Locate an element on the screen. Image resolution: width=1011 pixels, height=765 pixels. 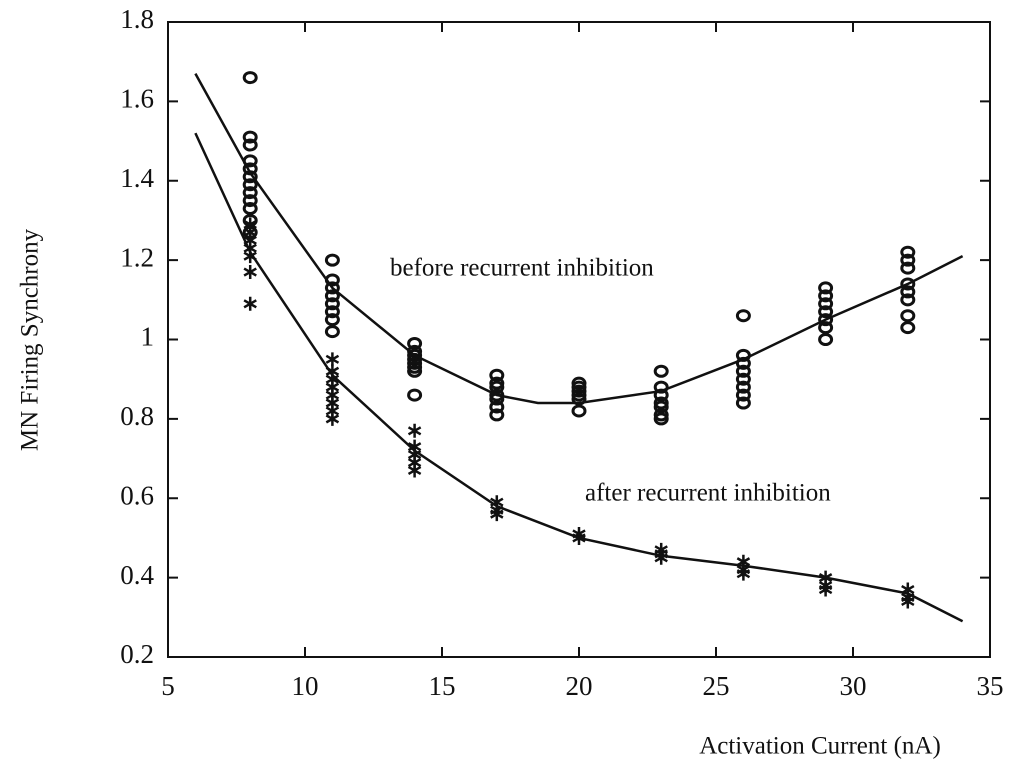
y-axis-label: MN Firing Synchrony is located at coordinates (30, 339).